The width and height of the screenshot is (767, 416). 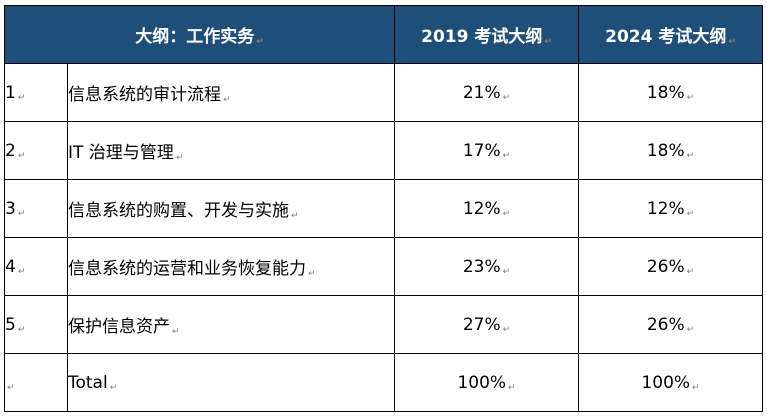 I want to click on table-row: 1 ↵ 信息系统的审计流程 ↵ 21% ↵ 18% ↵, so click(x=384, y=92).